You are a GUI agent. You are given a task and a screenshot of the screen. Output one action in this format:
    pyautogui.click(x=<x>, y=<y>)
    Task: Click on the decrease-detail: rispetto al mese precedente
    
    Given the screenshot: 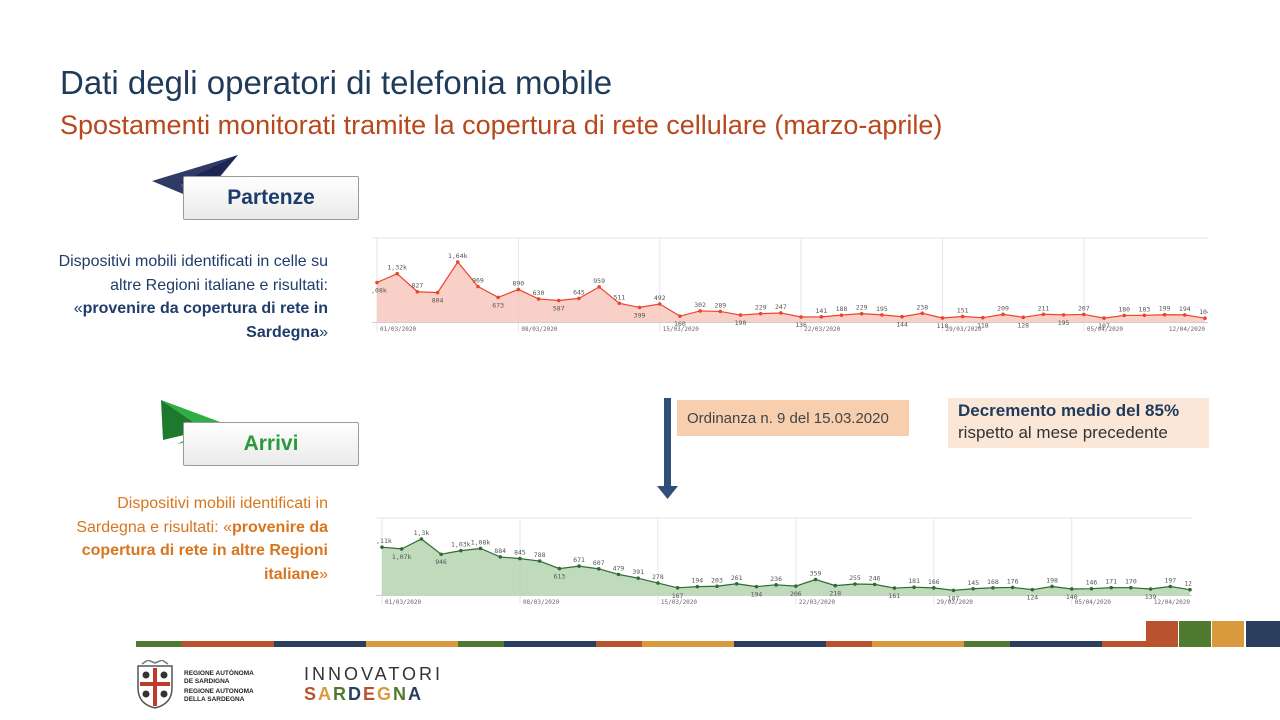 What is the action you would take?
    pyautogui.click(x=1063, y=432)
    